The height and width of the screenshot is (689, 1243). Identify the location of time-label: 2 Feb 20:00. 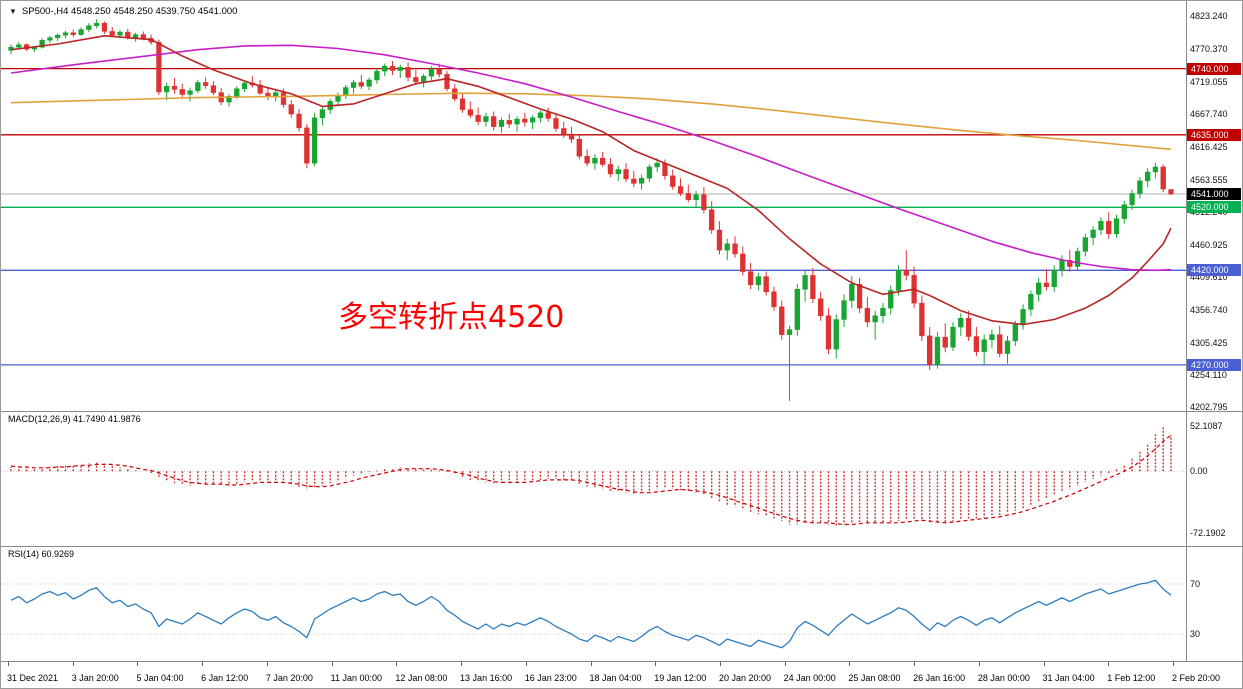
(1196, 678).